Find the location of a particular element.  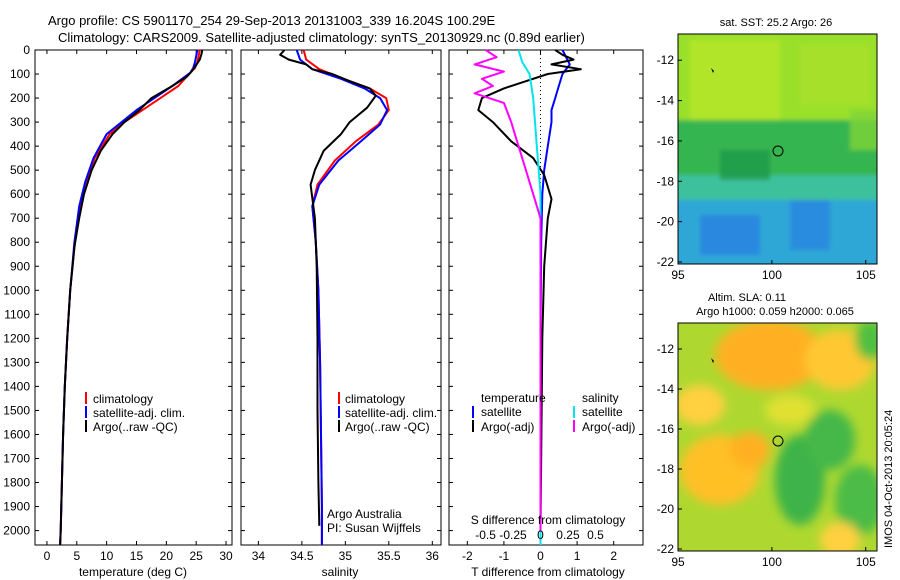

sst-map-title: sat. SST: 25.2 Argo: 26 is located at coordinates (776, 23).